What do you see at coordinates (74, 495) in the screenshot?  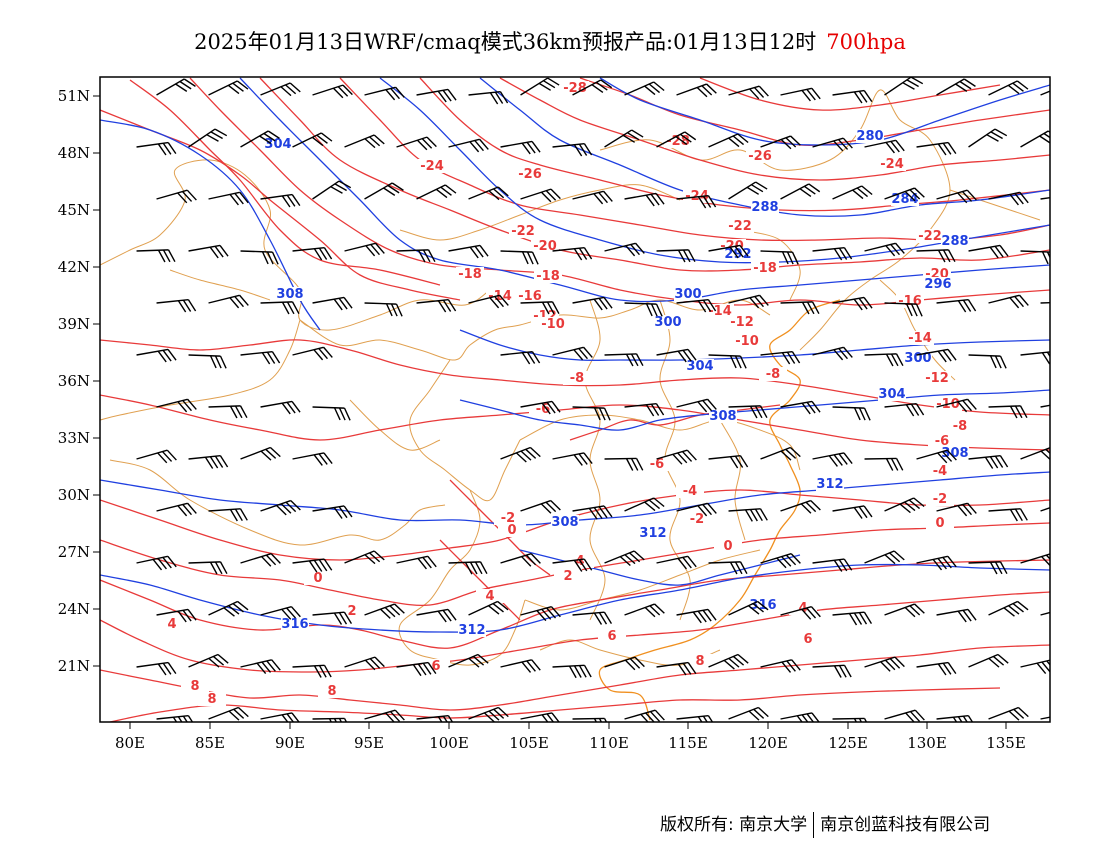 I see `y-tick-label: 30N` at bounding box center [74, 495].